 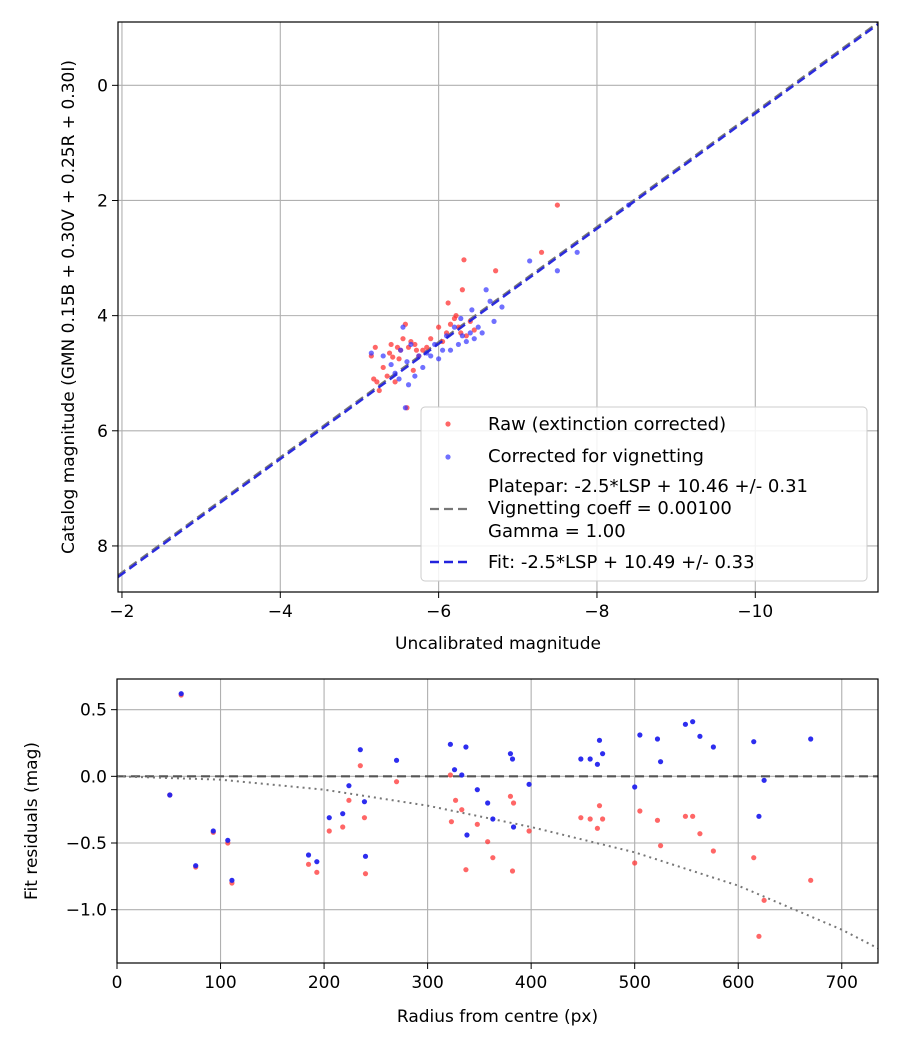 What do you see at coordinates (557, 531) in the screenshot?
I see `legend-platepar-label: Gamma = 1.00` at bounding box center [557, 531].